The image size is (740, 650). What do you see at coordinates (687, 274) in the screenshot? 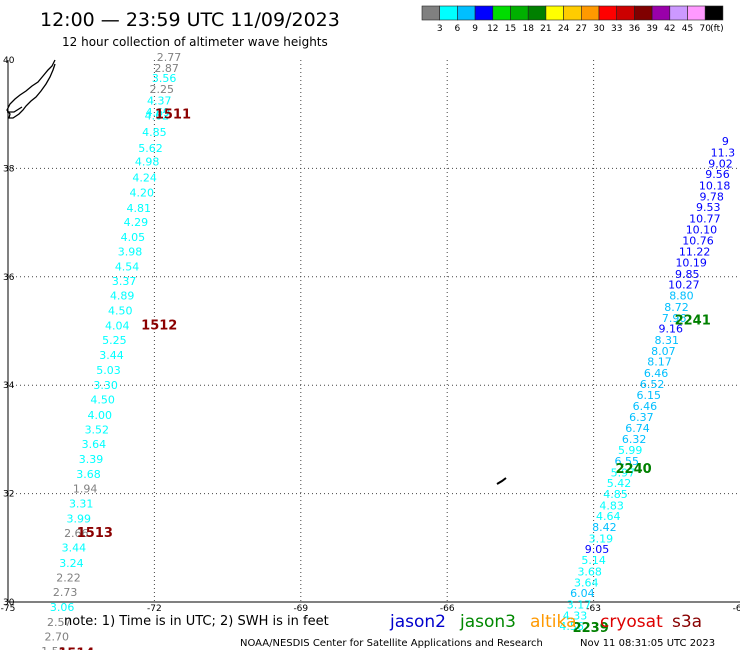
I see `swh-value-label: 9.85` at bounding box center [687, 274].